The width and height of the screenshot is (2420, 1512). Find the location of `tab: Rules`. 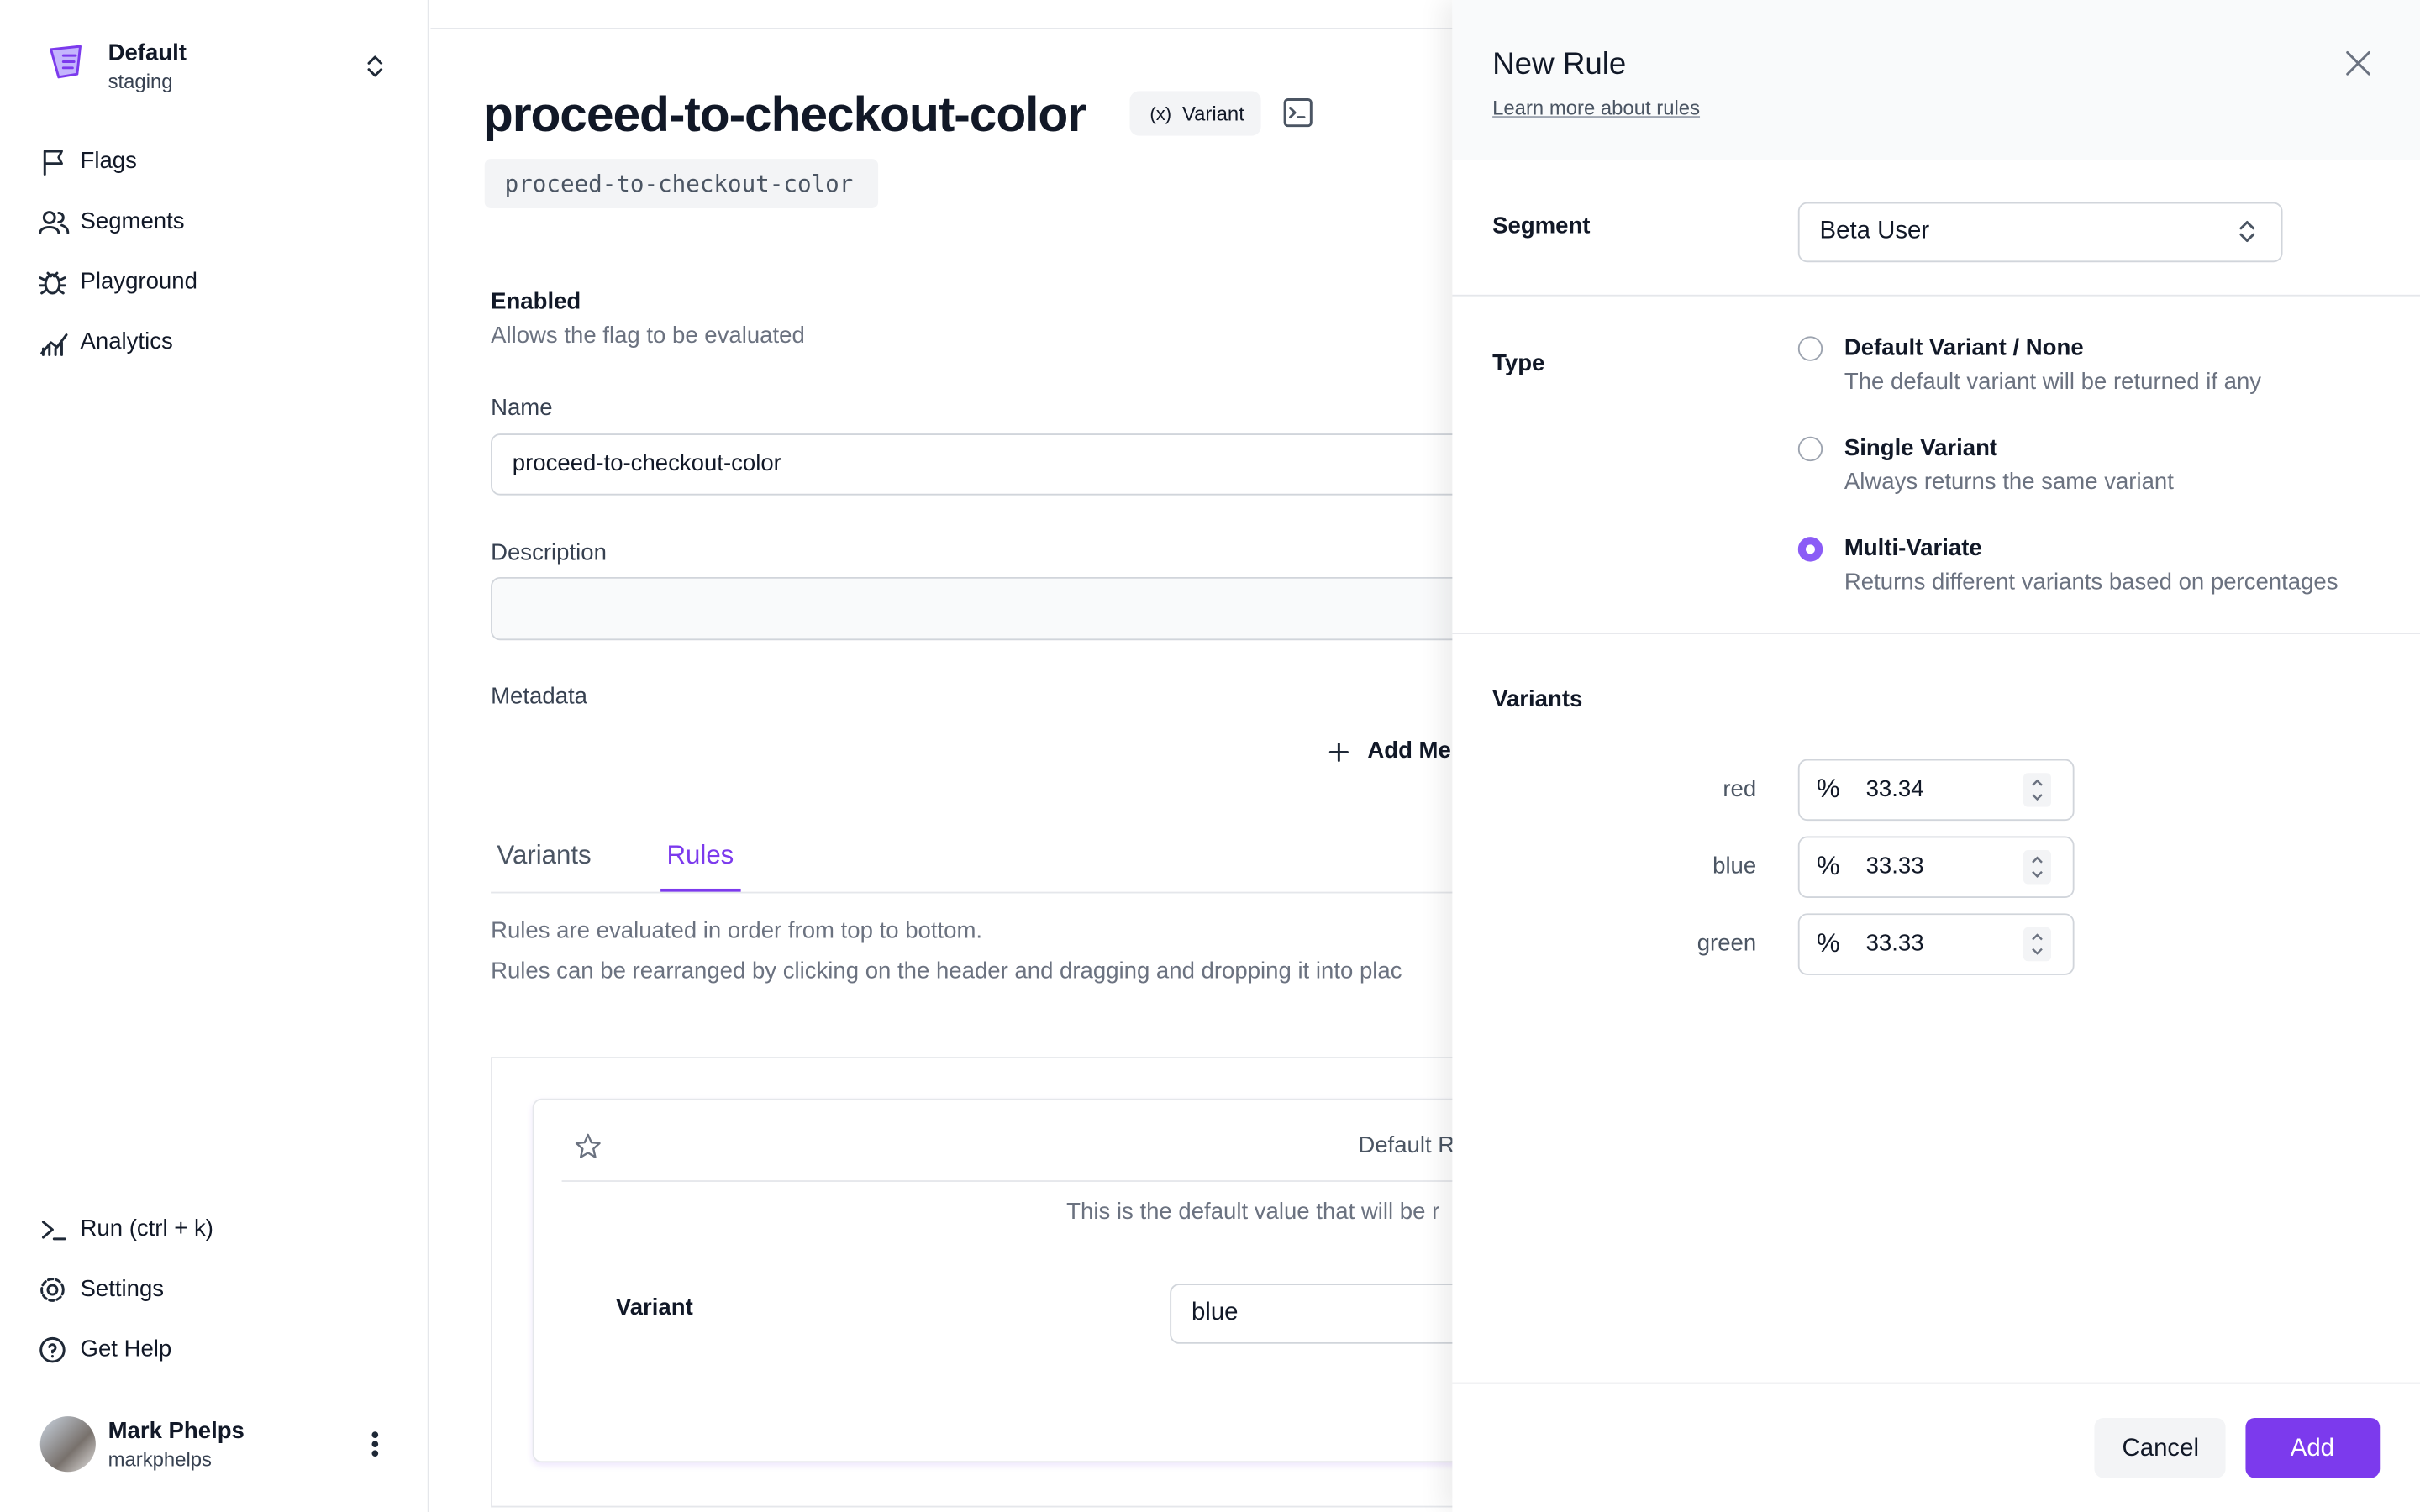

tab: Rules is located at coordinates (700, 855).